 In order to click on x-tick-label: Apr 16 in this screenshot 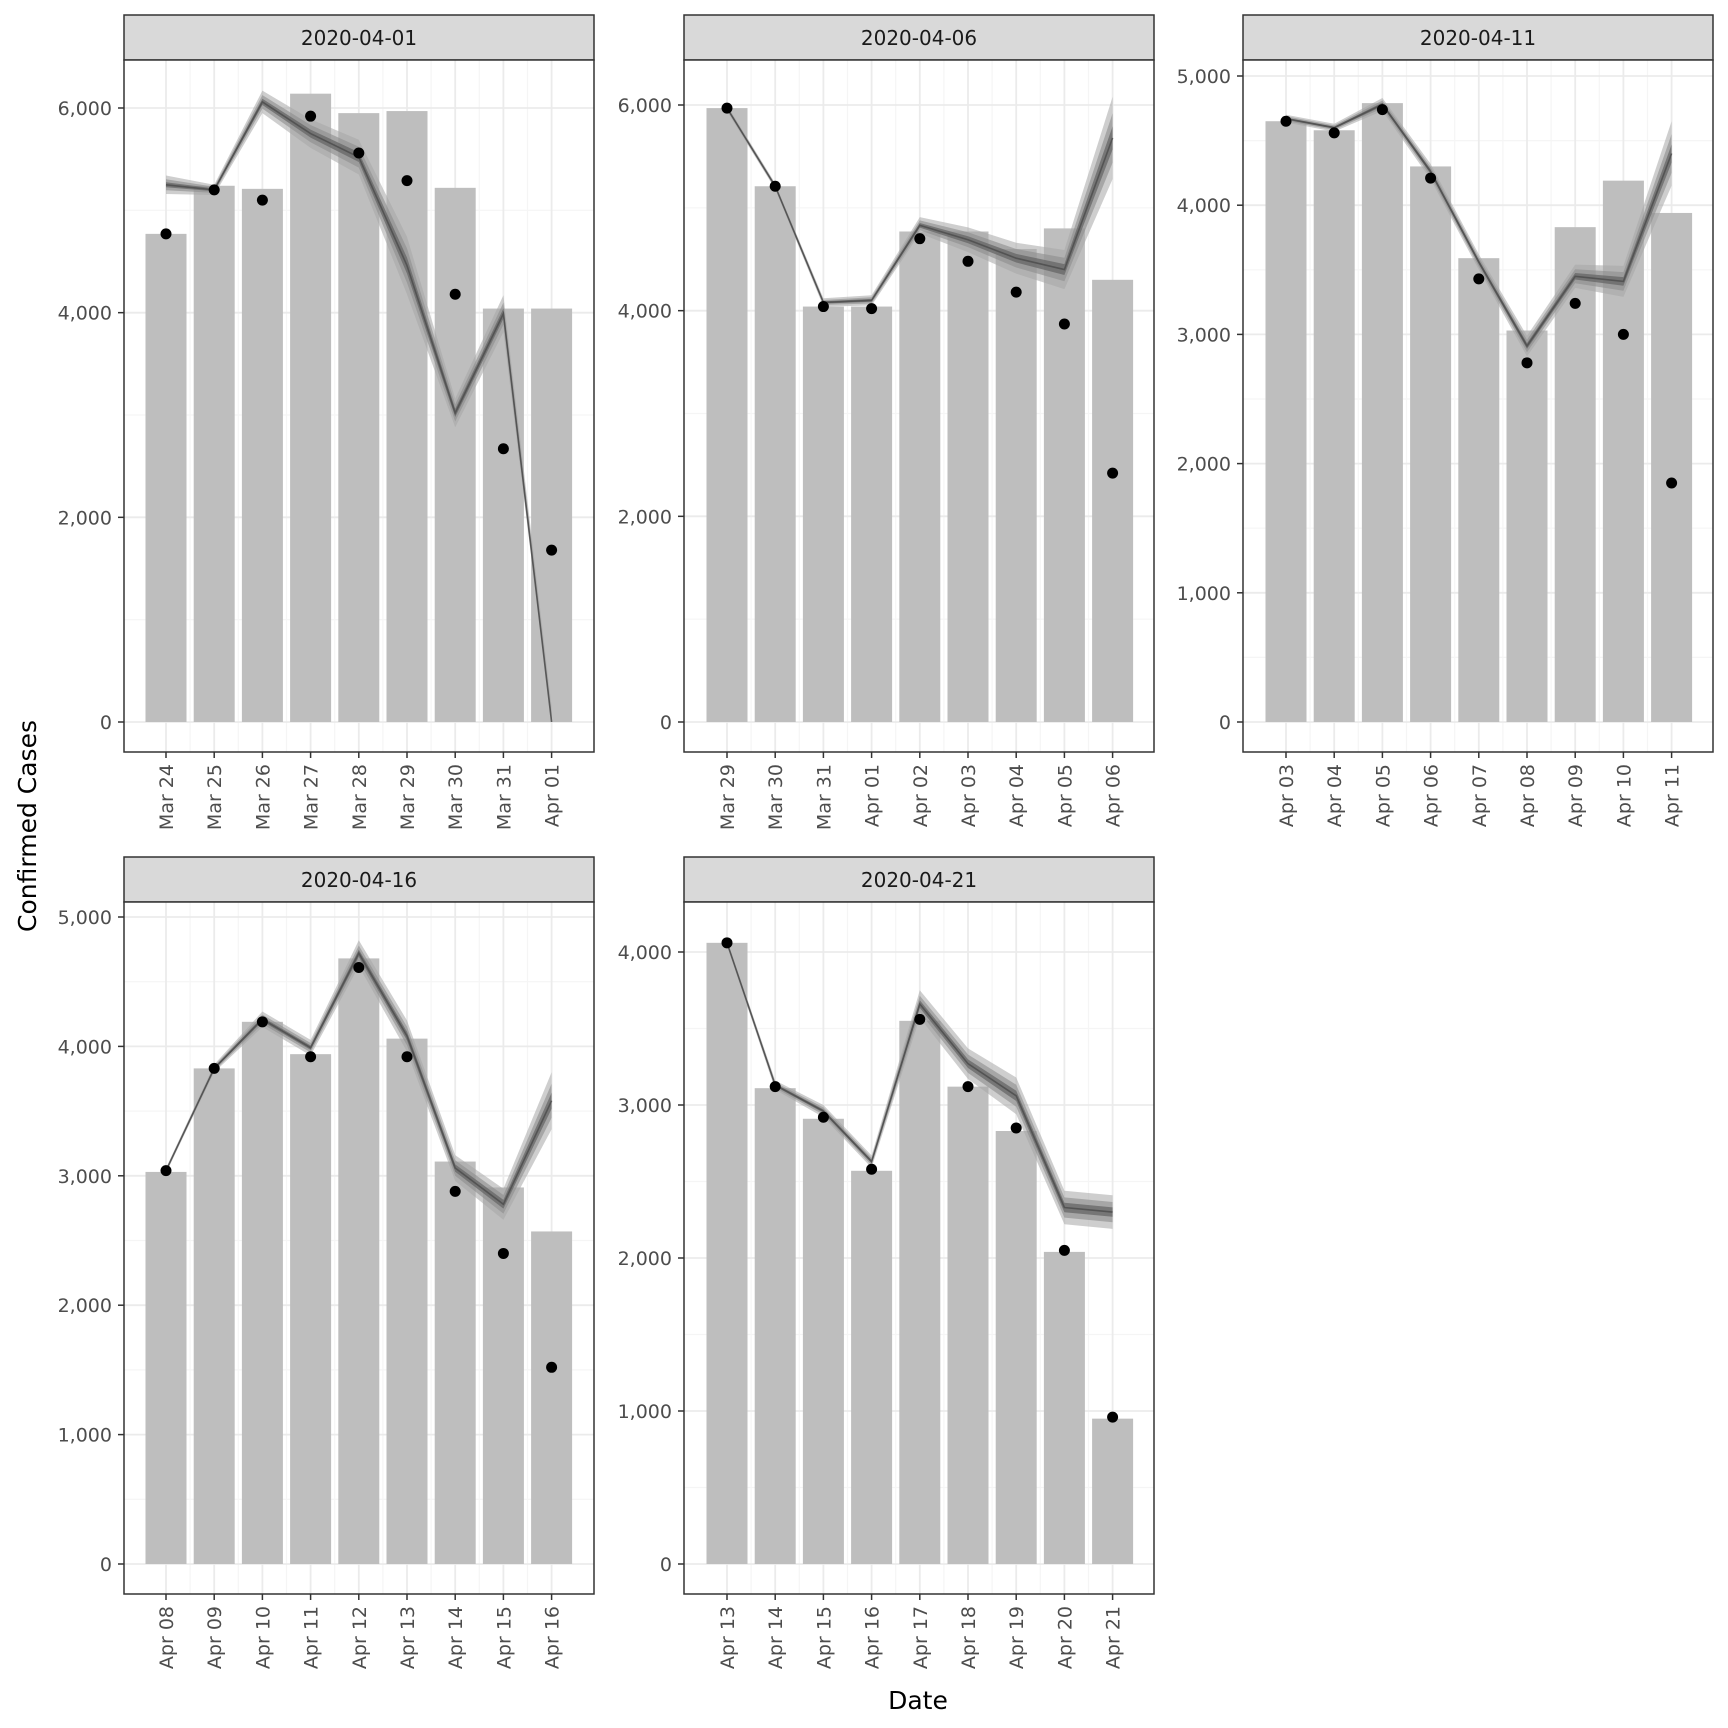, I will do `click(873, 1637)`.